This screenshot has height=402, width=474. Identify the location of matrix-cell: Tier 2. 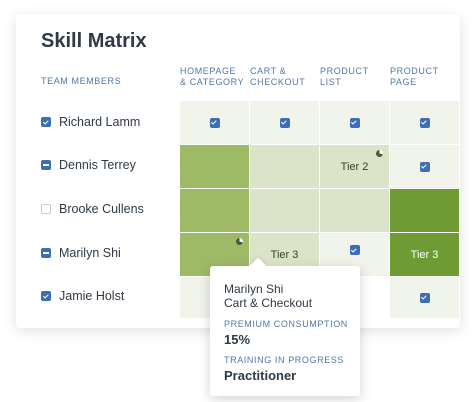
(354, 166).